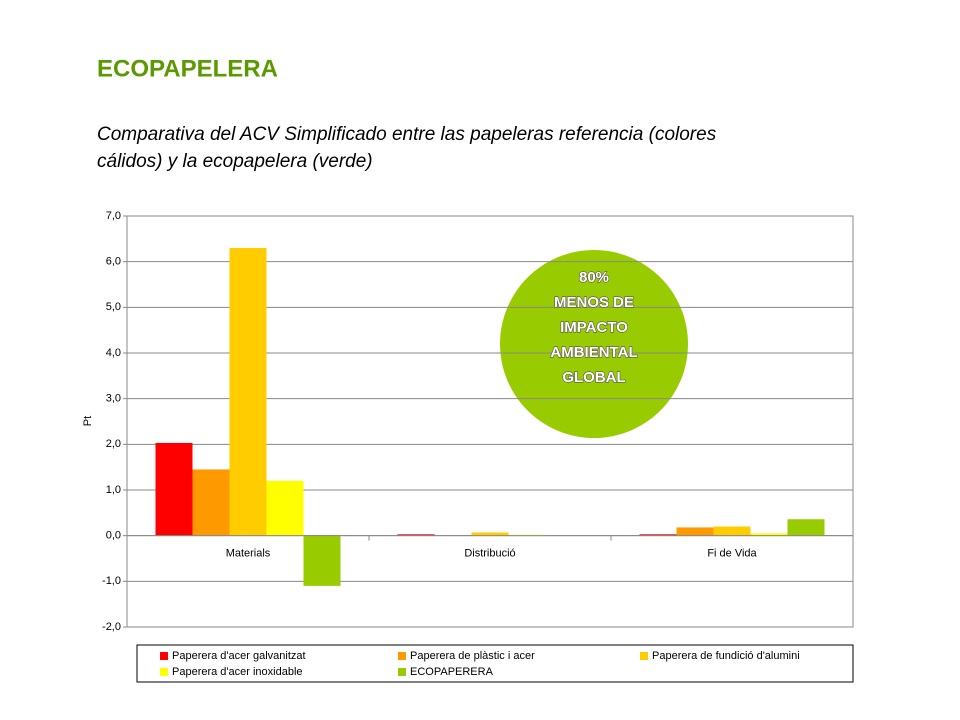 The height and width of the screenshot is (720, 960). I want to click on annotation-text: IMPACTO, so click(594, 327).